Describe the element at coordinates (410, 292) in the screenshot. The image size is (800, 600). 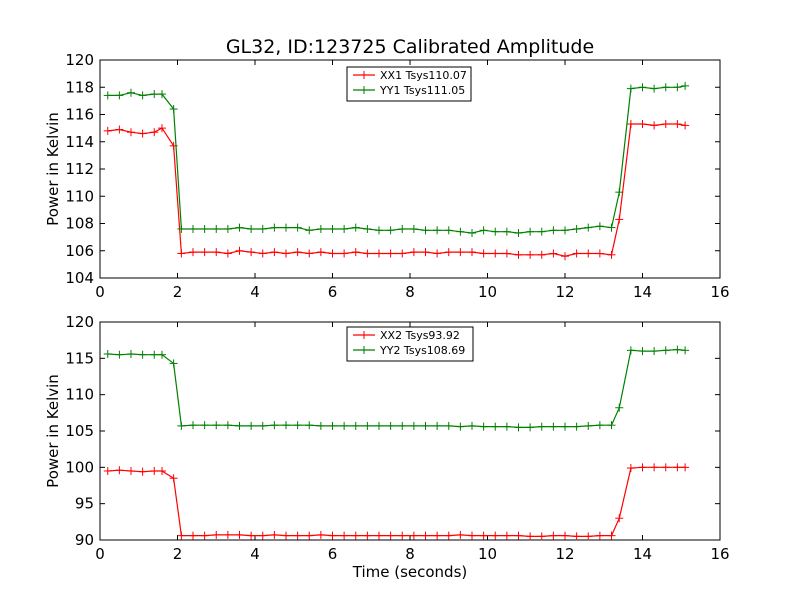
I see `x-tick-label: 8` at that location.